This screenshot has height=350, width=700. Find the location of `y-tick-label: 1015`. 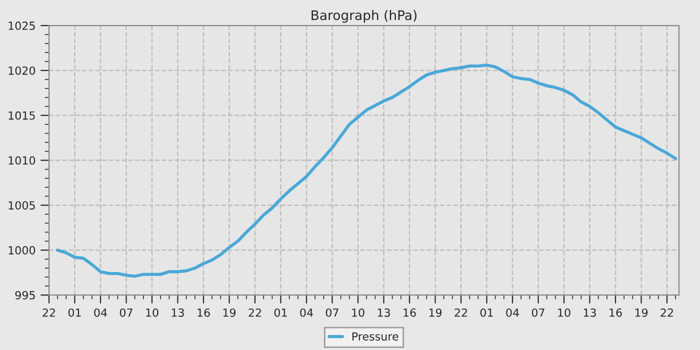

y-tick-label: 1015 is located at coordinates (21, 115).